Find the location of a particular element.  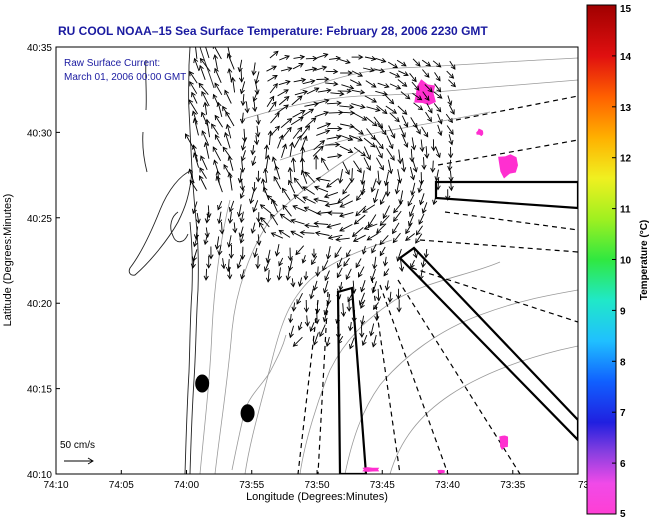

colorbar-tick-label: 15 is located at coordinates (626, 9).